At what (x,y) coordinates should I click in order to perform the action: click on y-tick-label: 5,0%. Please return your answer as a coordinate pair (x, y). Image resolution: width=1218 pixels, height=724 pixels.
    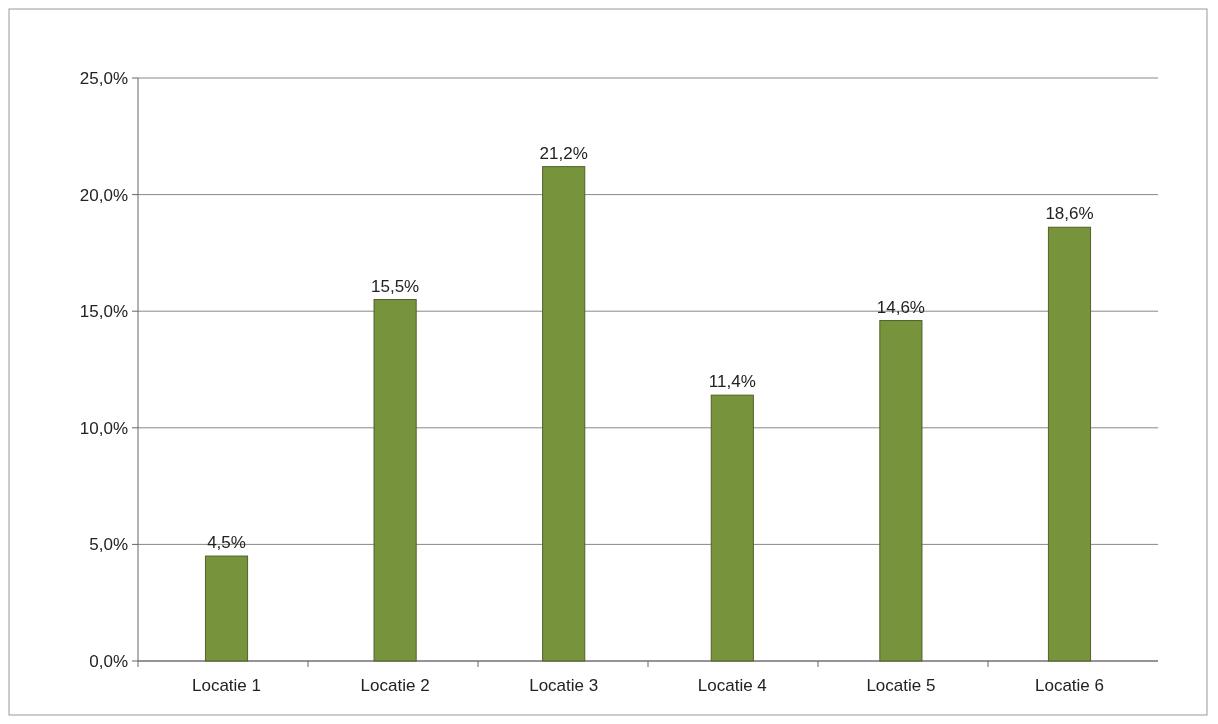
    Looking at the image, I should click on (108, 545).